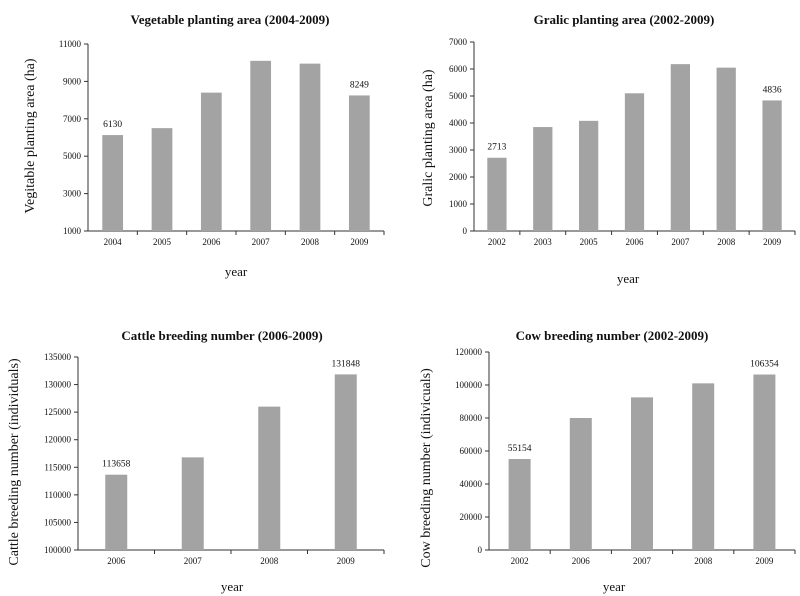  I want to click on chart-title: Gralic planting area (2002-2009), so click(624, 19).